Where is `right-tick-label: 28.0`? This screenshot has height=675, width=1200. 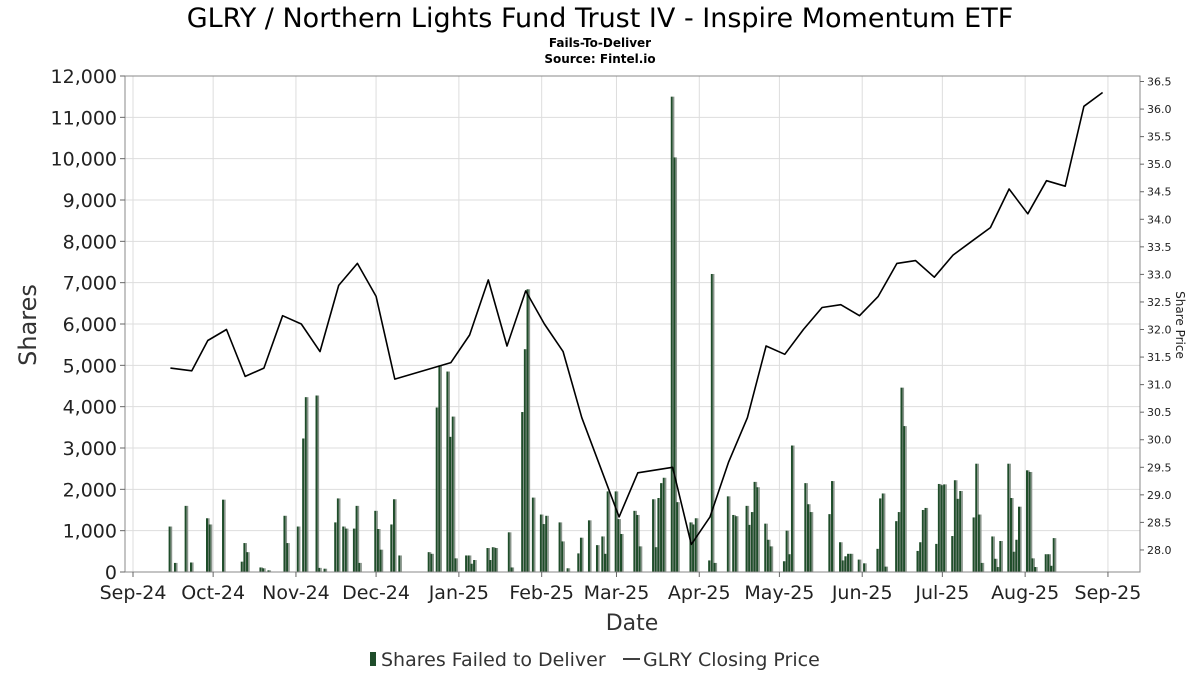 right-tick-label: 28.0 is located at coordinates (1159, 550).